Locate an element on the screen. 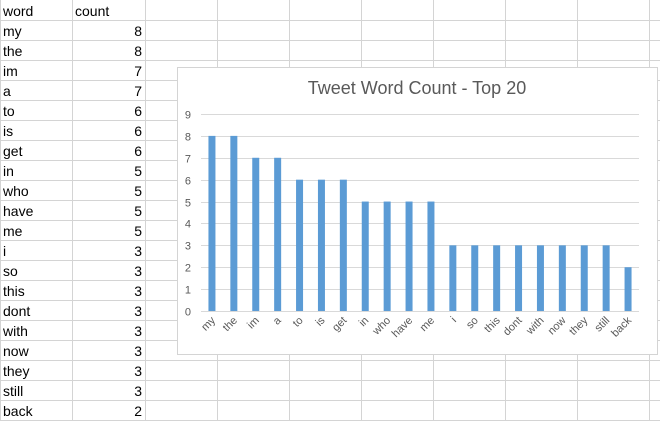 Image resolution: width=660 pixels, height=421 pixels. x-tick-label-a: a is located at coordinates (277, 320).